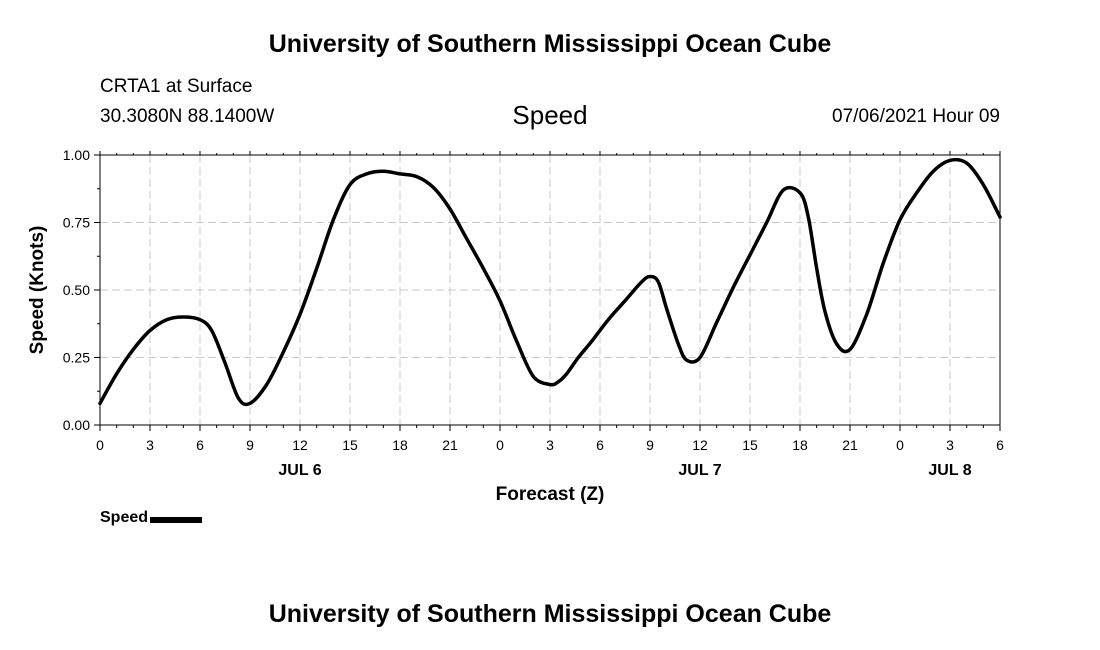  I want to click on y-tick-label: 0.50, so click(76, 290).